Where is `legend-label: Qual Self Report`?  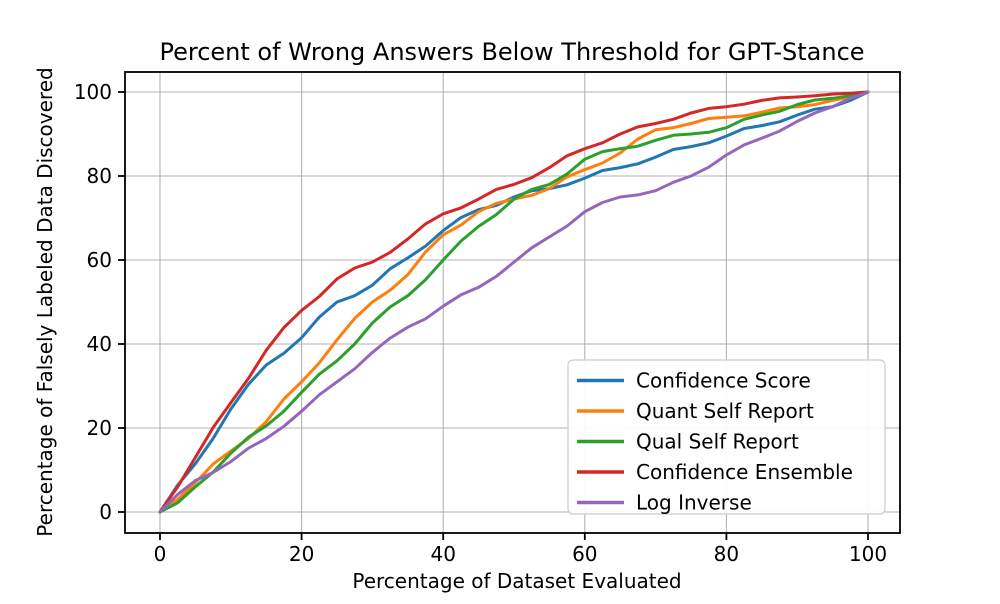 legend-label: Qual Self Report is located at coordinates (717, 442).